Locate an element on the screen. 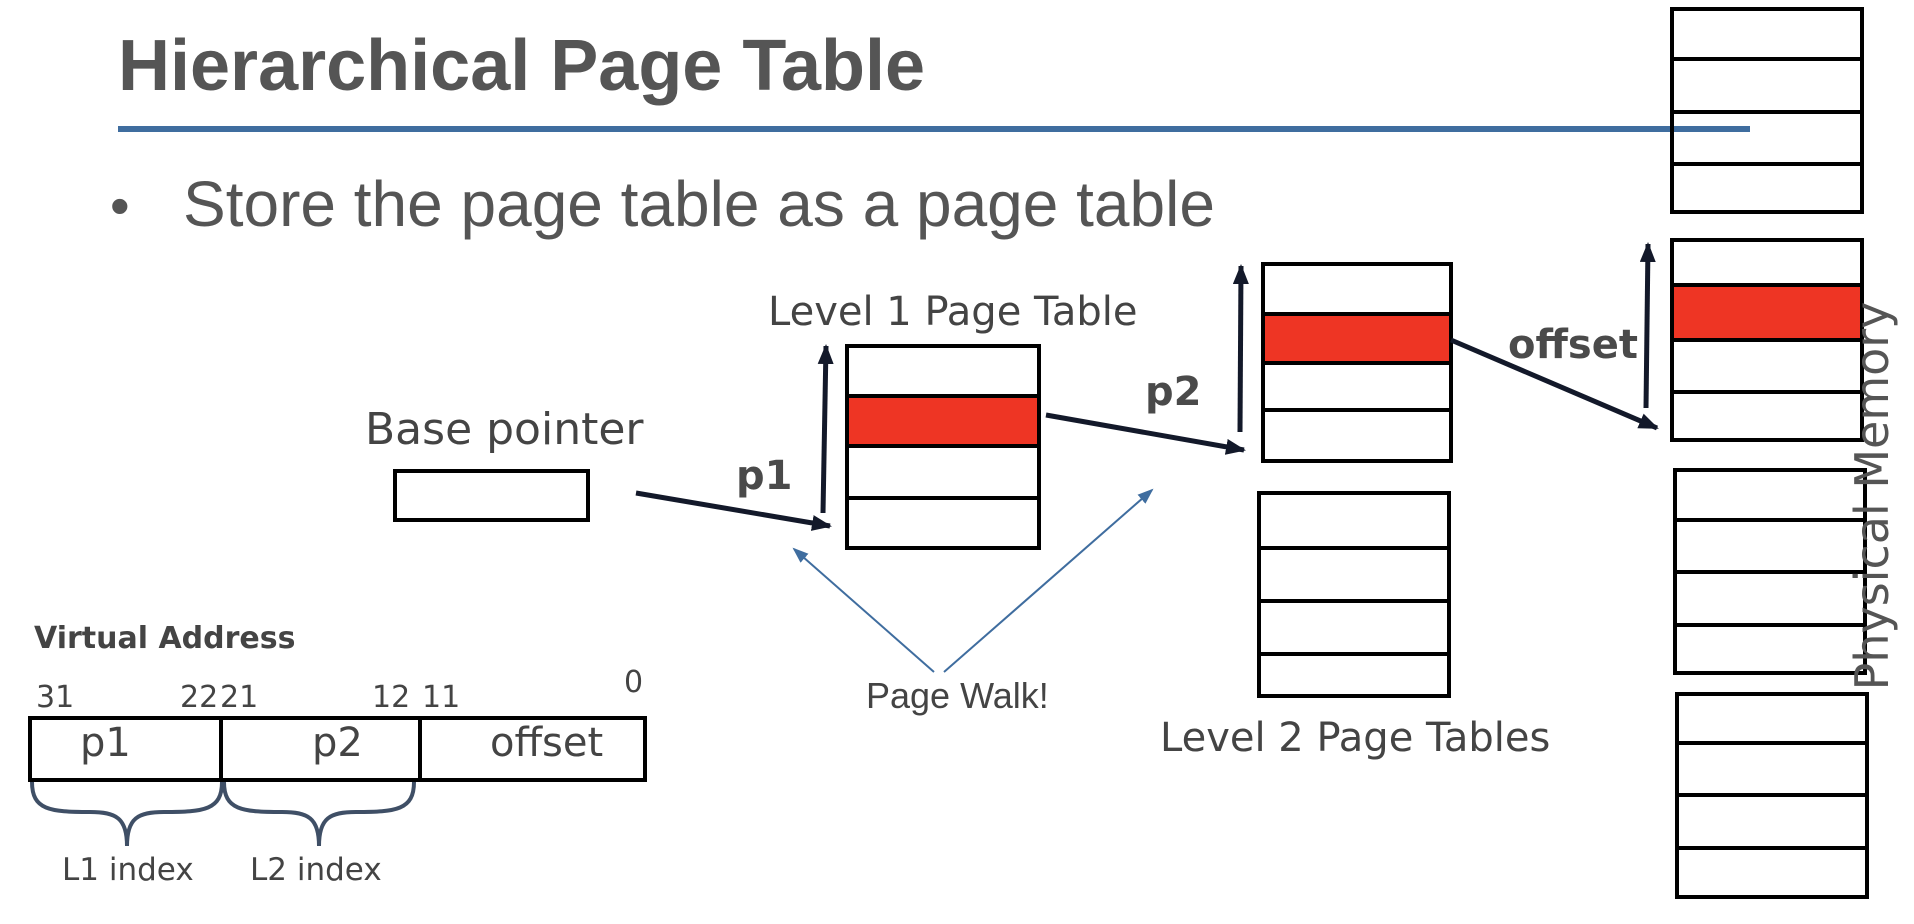 This screenshot has width=1914, height=924. offset-arrow-label: offset is located at coordinates (1573, 345).